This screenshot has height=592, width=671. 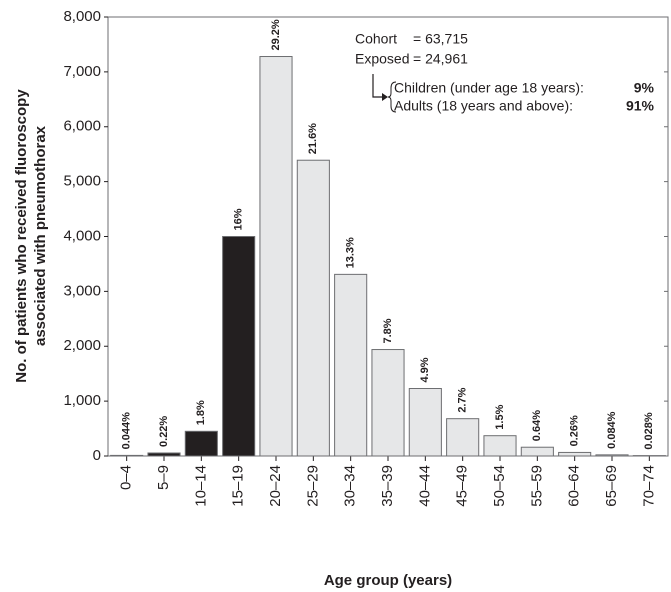 What do you see at coordinates (21, 236) in the screenshot?
I see `y-axis-title-line: No. of patients who received fluoroscopy` at bounding box center [21, 236].